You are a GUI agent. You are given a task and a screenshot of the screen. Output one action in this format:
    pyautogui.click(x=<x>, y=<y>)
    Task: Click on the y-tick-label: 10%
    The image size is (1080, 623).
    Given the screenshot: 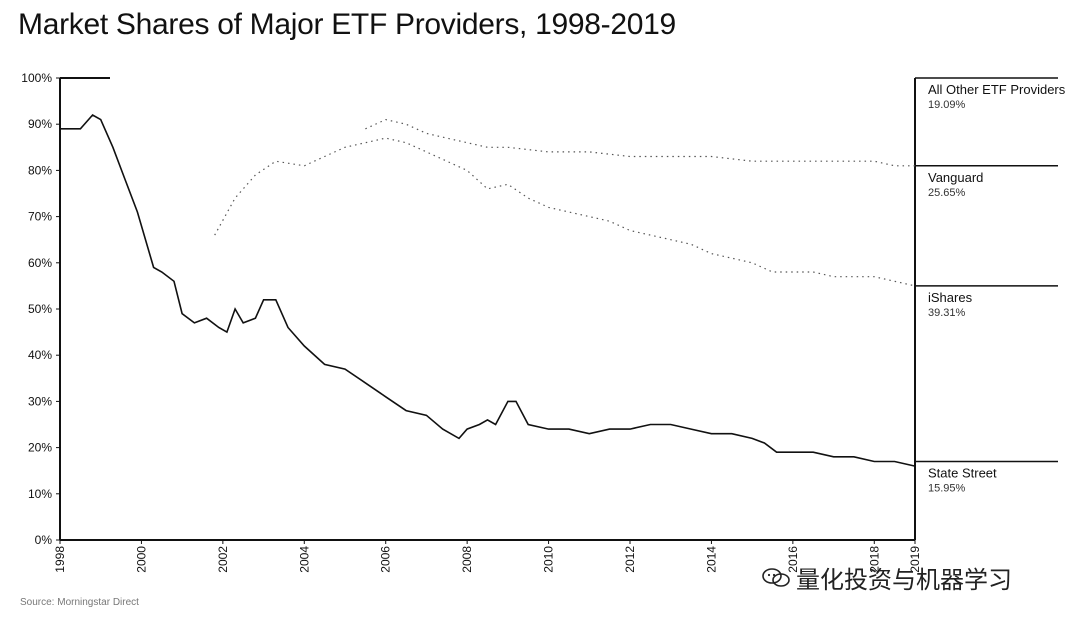 What is the action you would take?
    pyautogui.click(x=40, y=494)
    